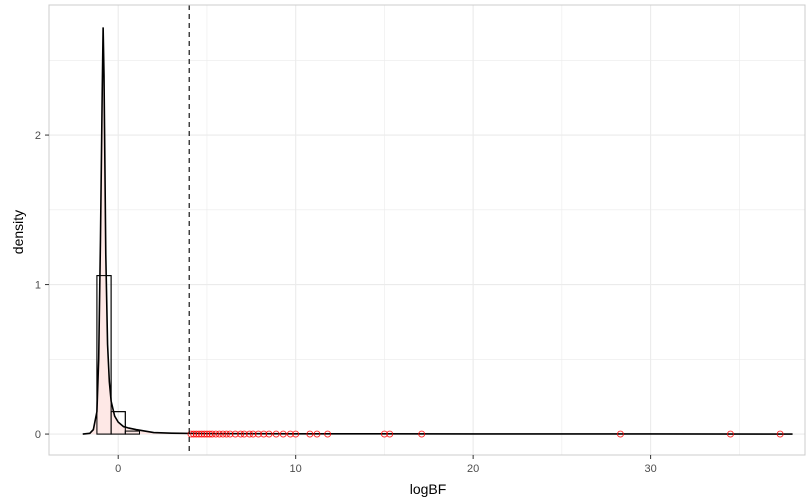  I want to click on points-layer, so click(485, 434).